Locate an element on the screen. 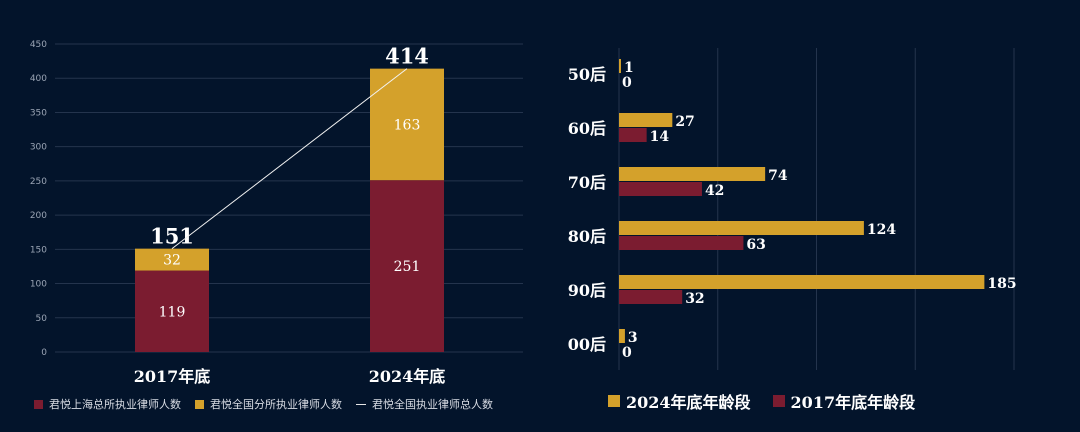  x-category-label: 2017年底 is located at coordinates (172, 376).